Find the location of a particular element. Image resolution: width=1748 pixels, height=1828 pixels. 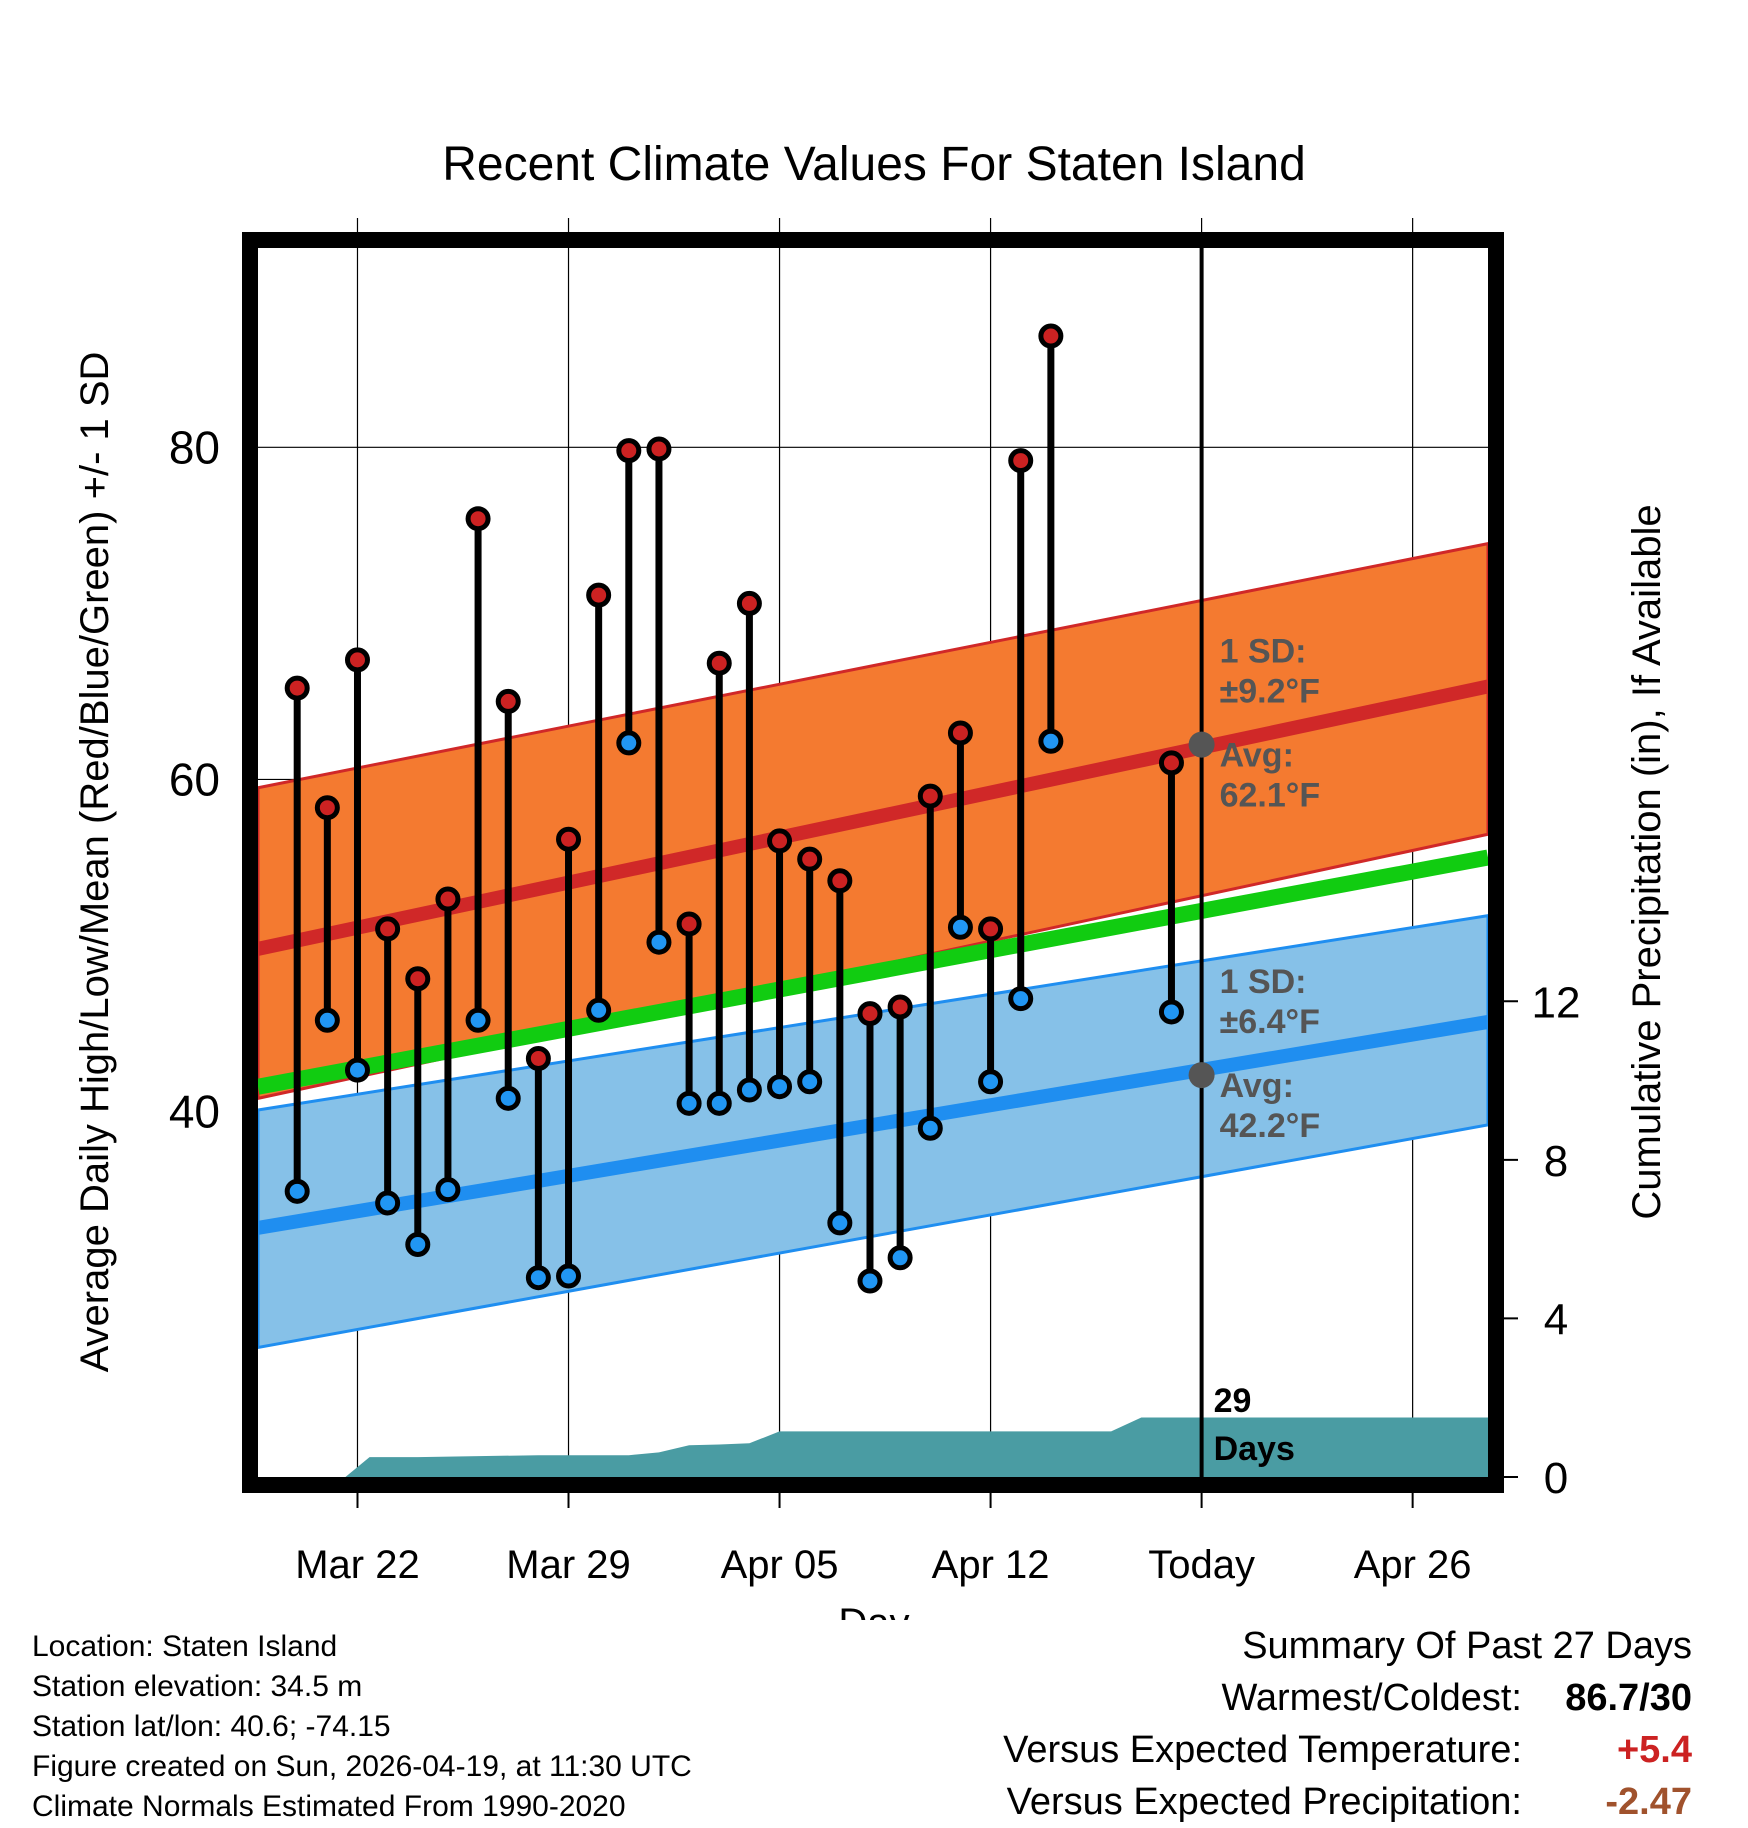

x-axis-label: Day is located at coordinates (873, 1610).